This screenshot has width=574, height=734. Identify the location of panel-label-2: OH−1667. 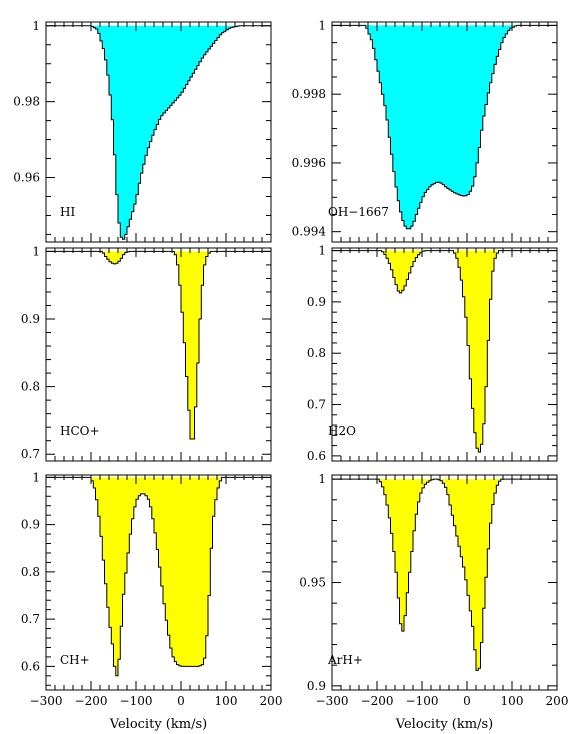
(358, 212).